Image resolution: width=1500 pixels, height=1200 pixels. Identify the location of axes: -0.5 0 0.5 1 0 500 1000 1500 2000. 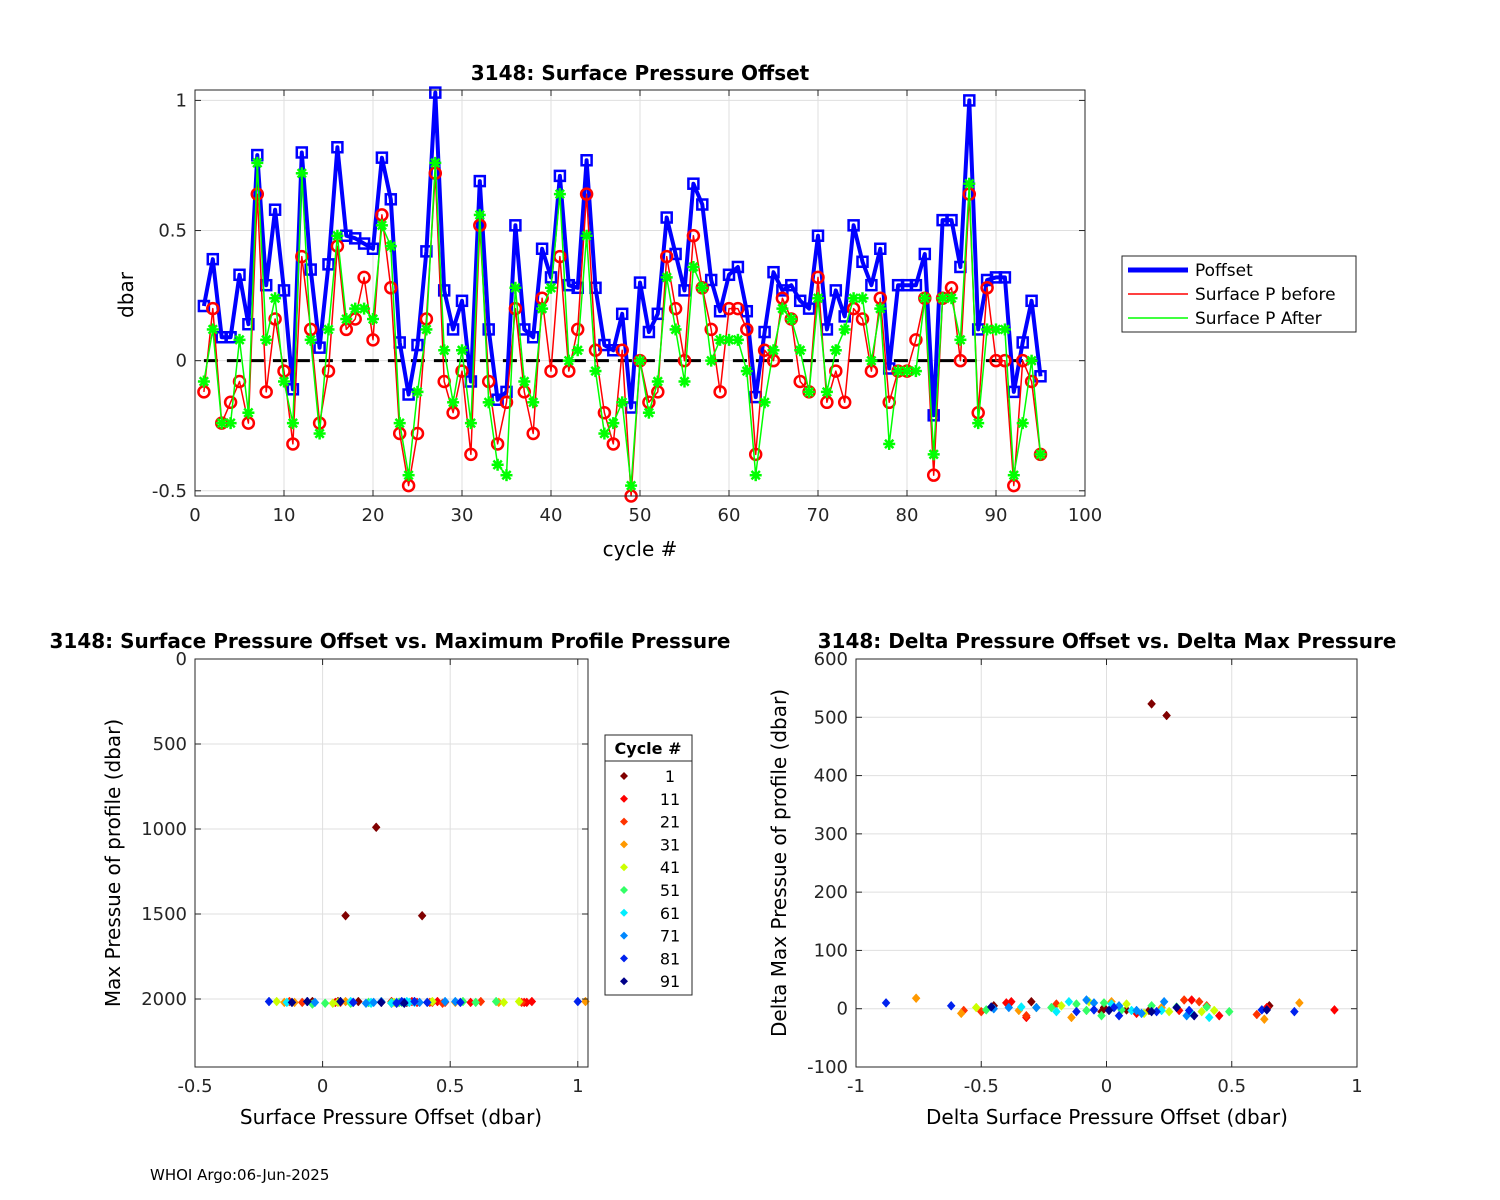
(365, 873).